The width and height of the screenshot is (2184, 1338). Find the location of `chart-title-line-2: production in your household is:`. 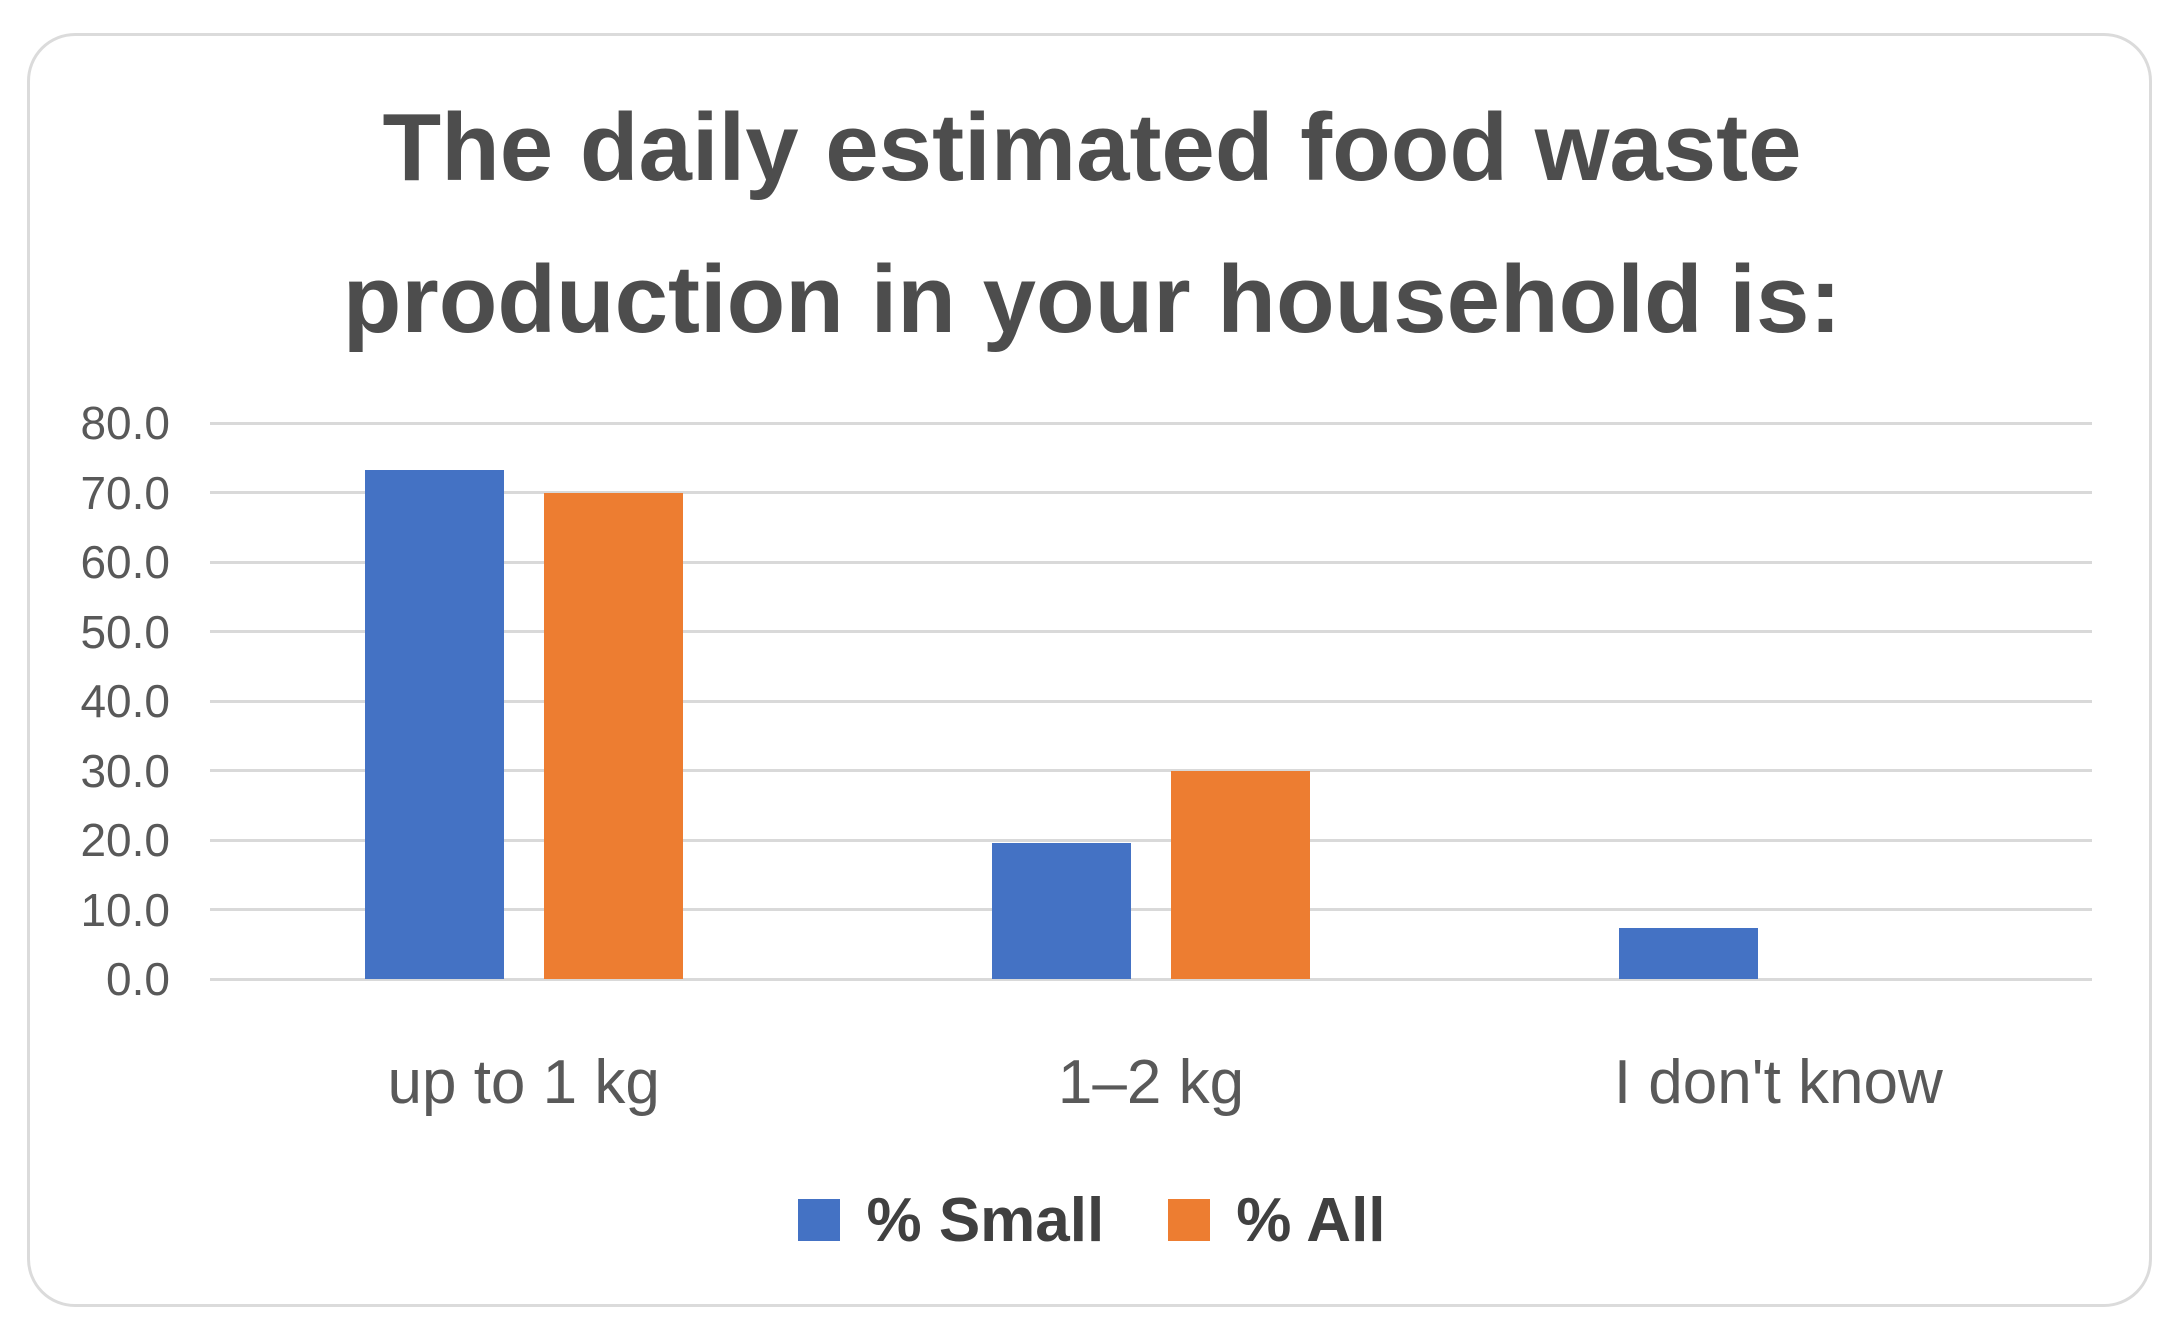

chart-title-line-2: production in your household is: is located at coordinates (1092, 299).